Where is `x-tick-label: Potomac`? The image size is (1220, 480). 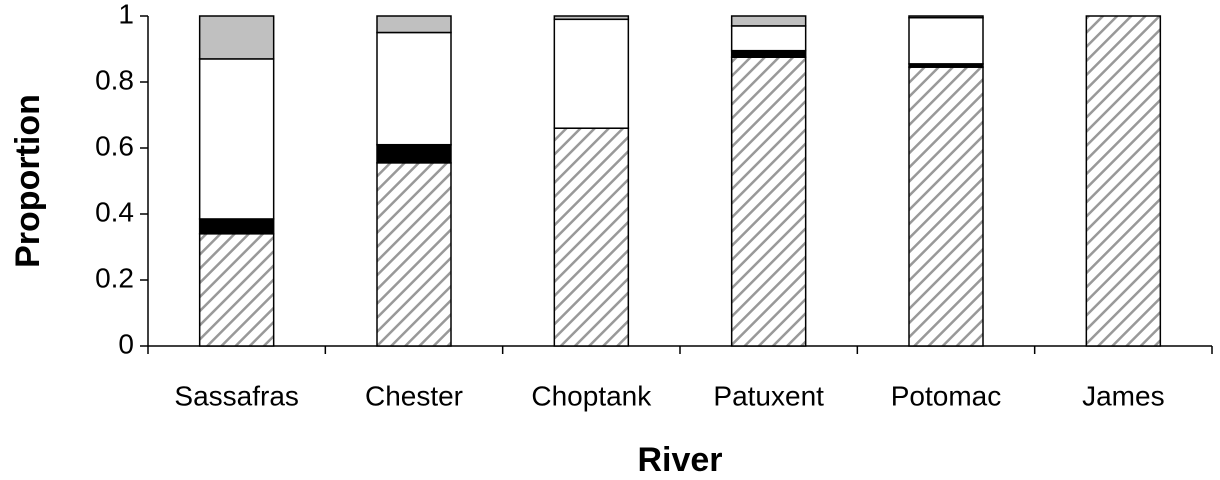
x-tick-label: Potomac is located at coordinates (946, 395).